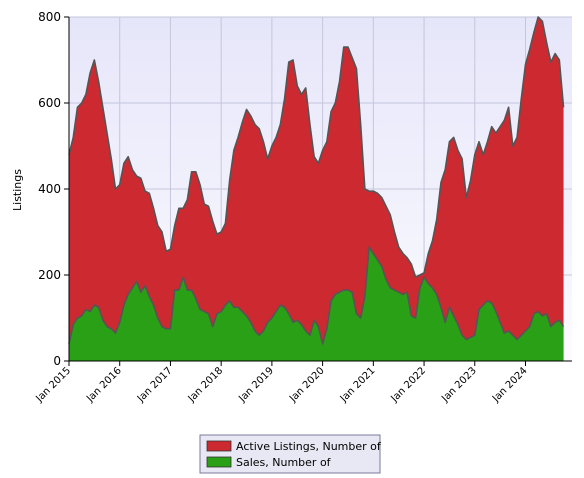  I want to click on y-tick-label: 400, so click(49, 189).